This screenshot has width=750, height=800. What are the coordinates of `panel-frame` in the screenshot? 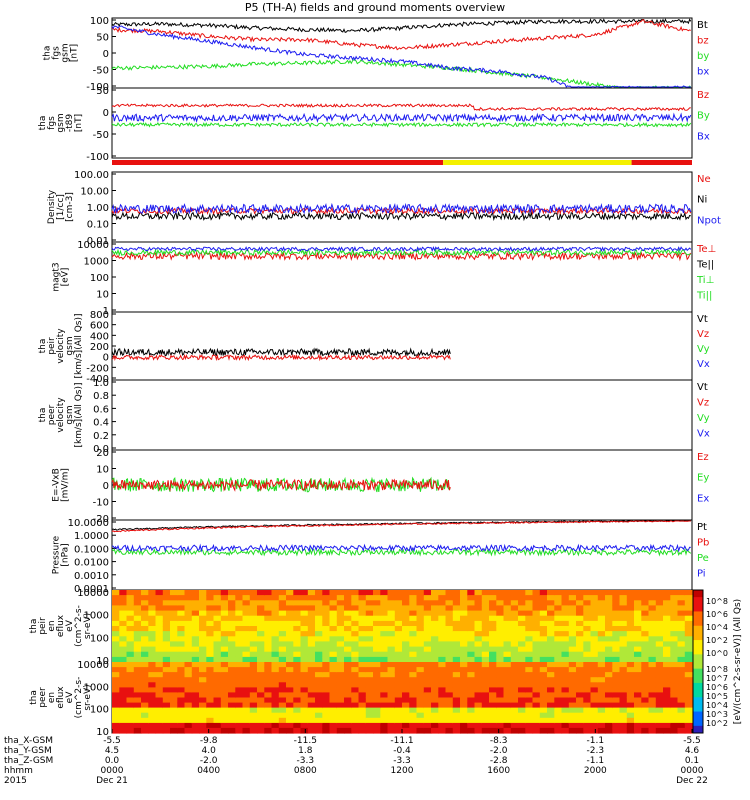 It's located at (402, 415).